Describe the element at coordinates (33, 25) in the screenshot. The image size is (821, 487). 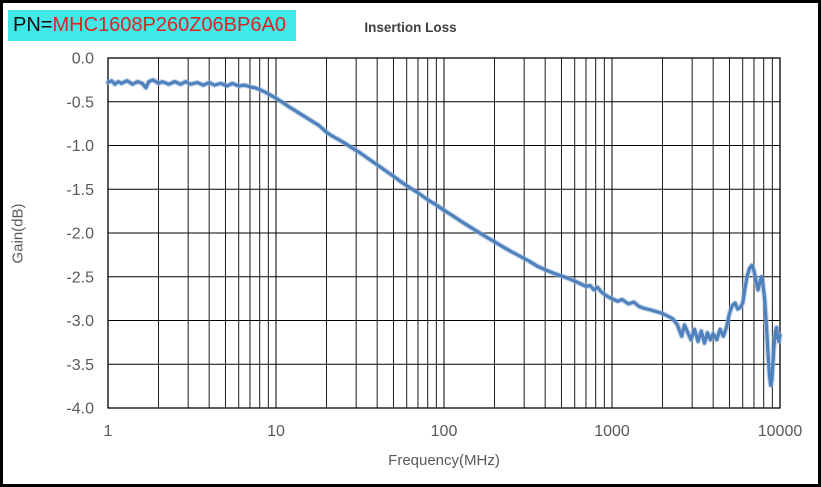
I see `part-number-prefix: PN=` at that location.